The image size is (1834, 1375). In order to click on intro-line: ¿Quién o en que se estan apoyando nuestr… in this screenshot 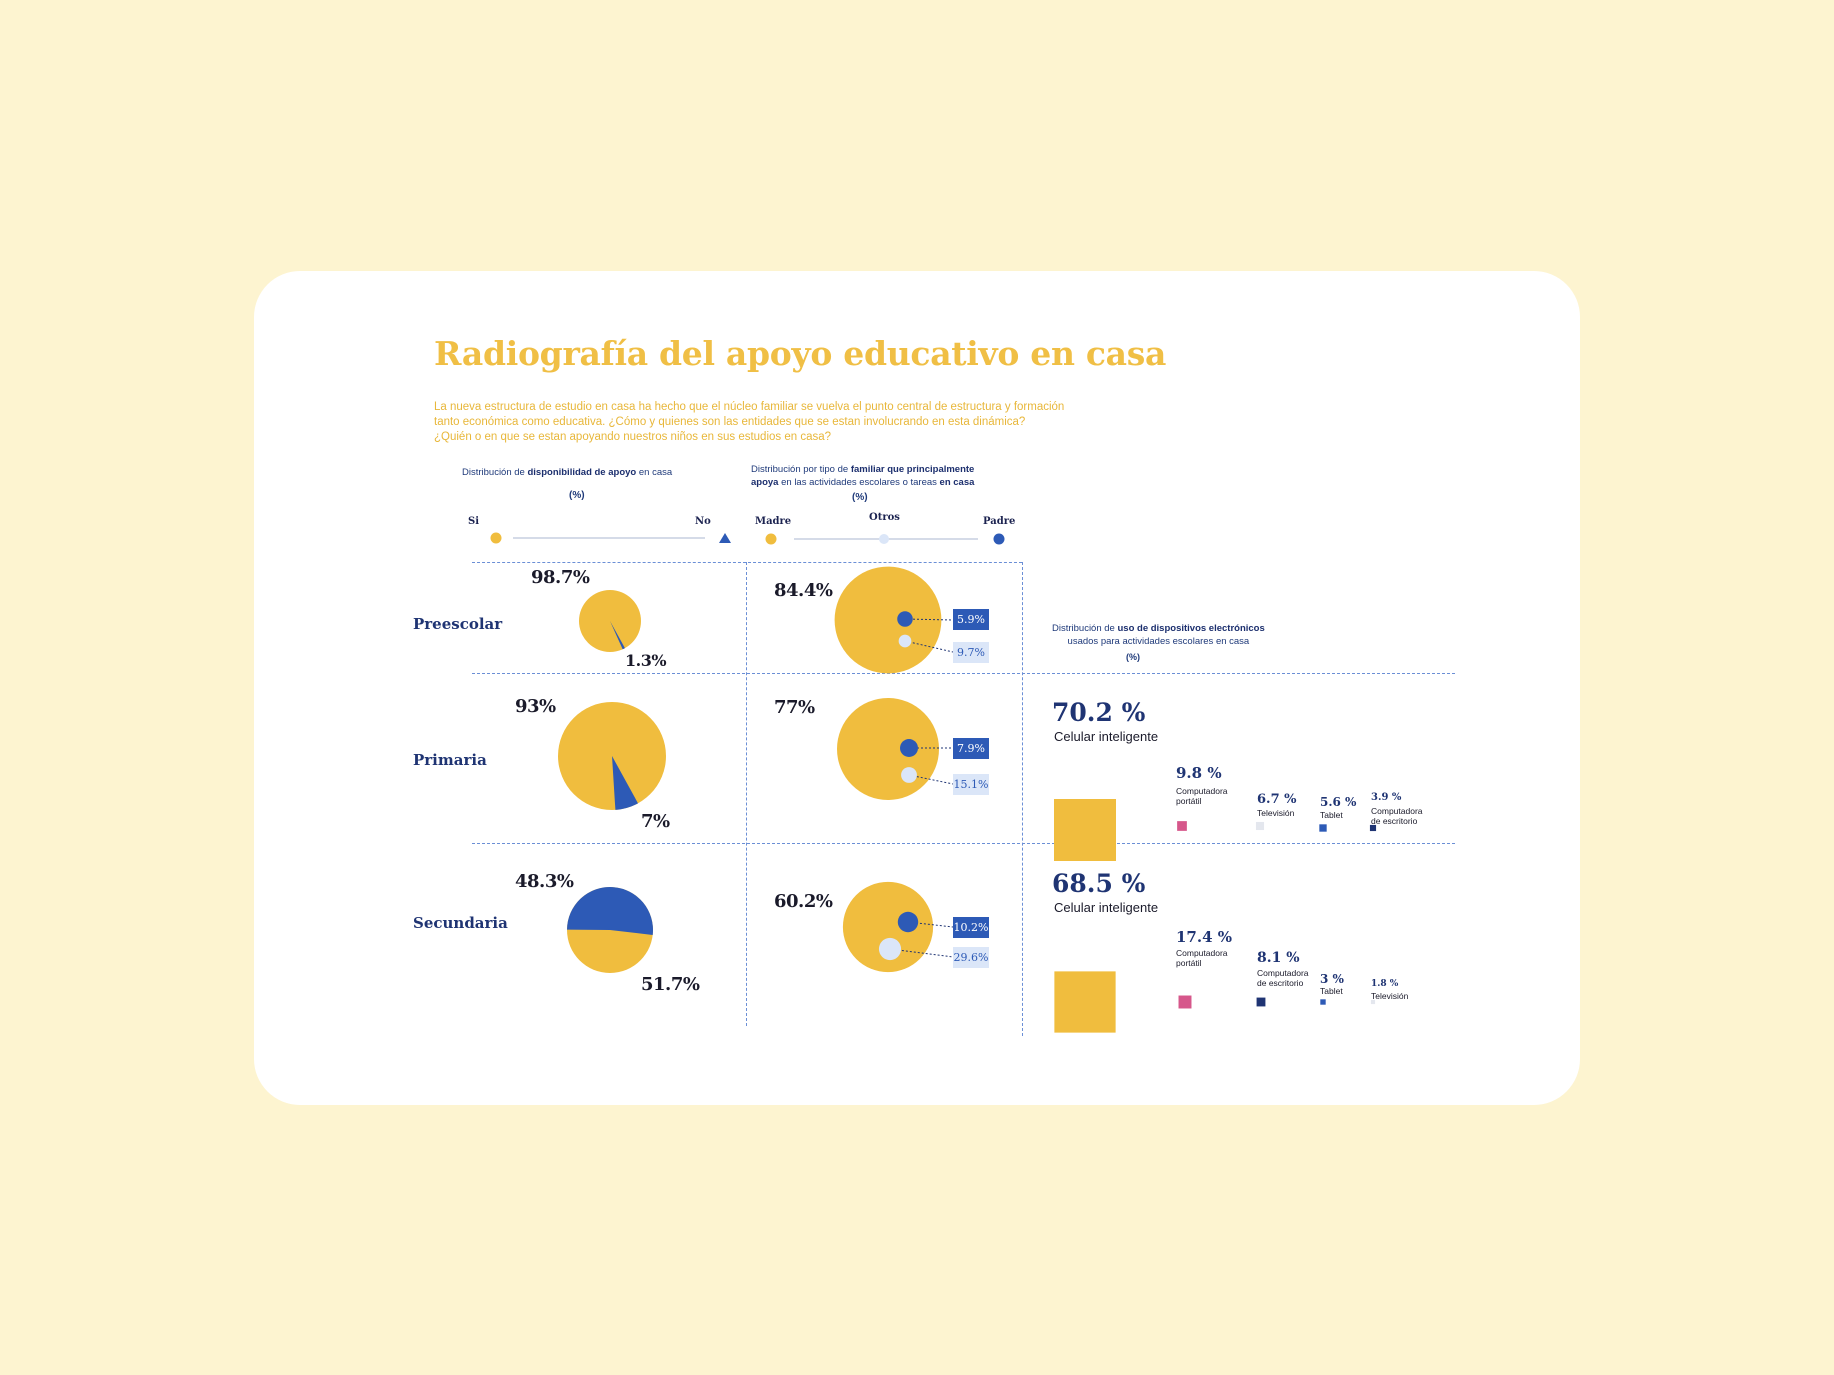, I will do `click(633, 437)`.